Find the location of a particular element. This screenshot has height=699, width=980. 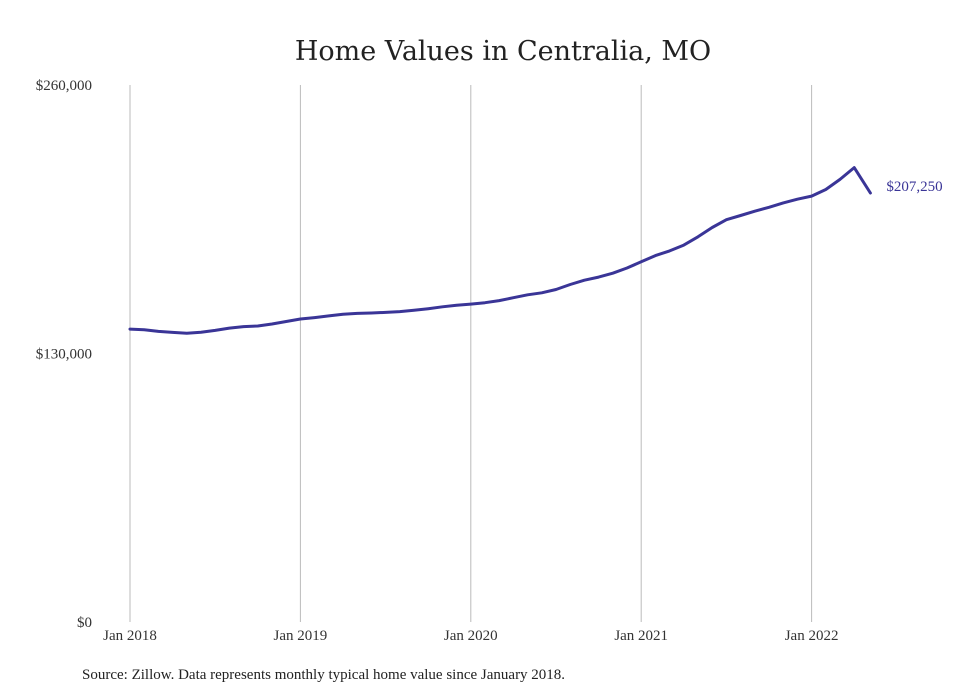

y-tick-label: $130,000 is located at coordinates (64, 355).